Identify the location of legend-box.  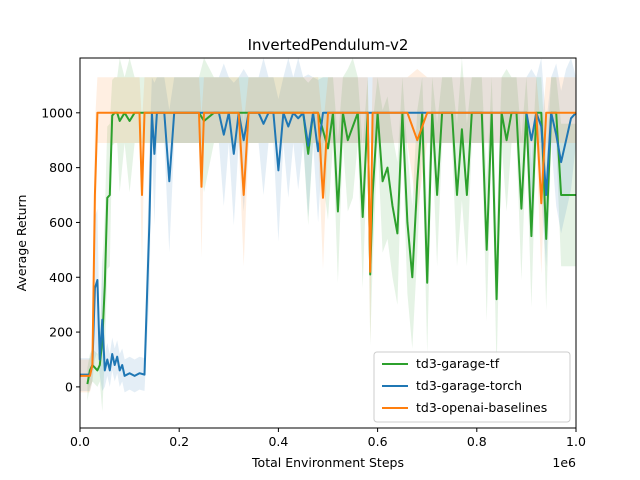
(472, 387).